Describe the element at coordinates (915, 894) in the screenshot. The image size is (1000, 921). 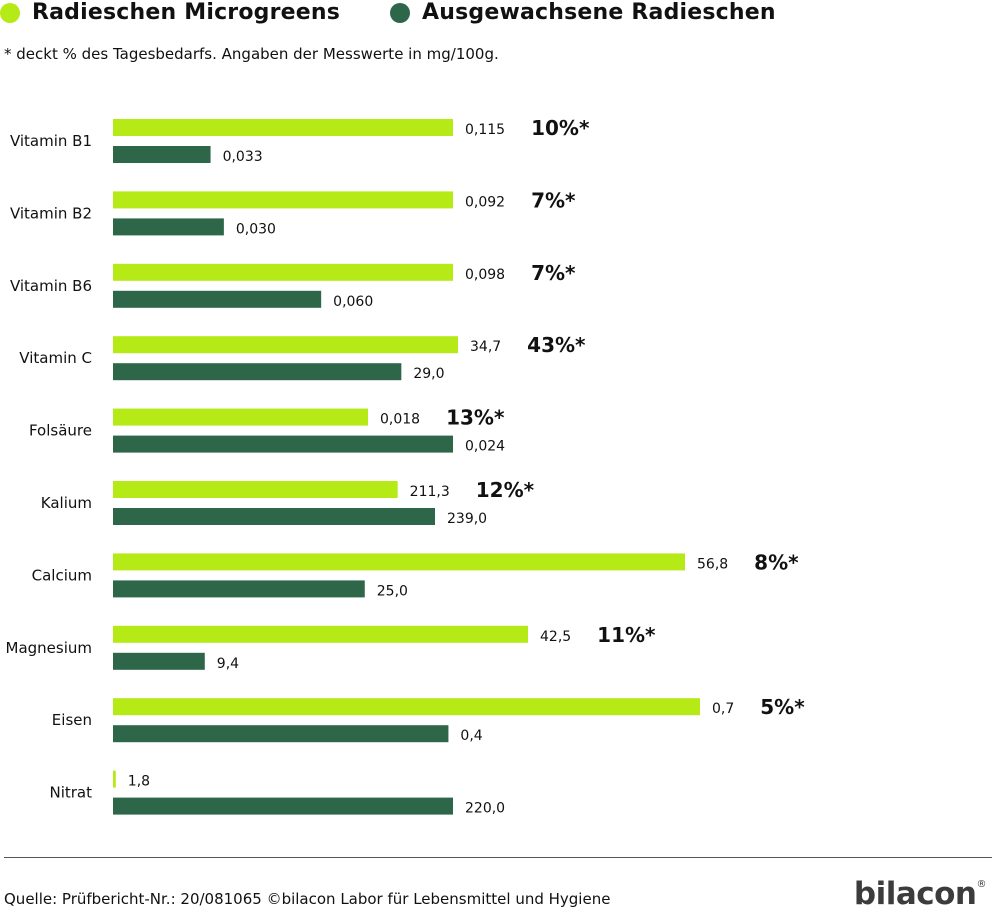
I see `brand-name: bilacon` at that location.